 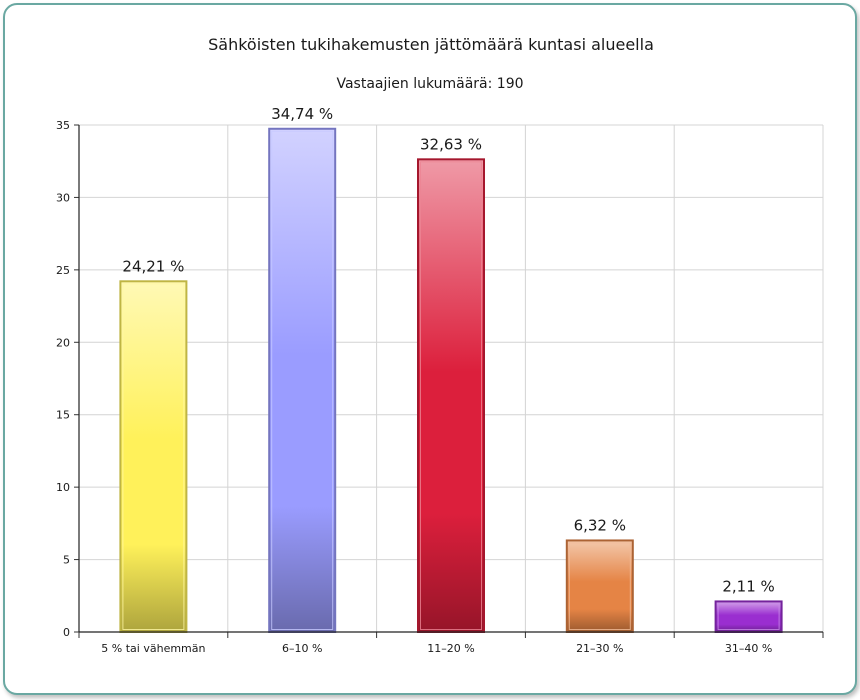 I want to click on y-tick-label: 15, so click(x=63, y=415).